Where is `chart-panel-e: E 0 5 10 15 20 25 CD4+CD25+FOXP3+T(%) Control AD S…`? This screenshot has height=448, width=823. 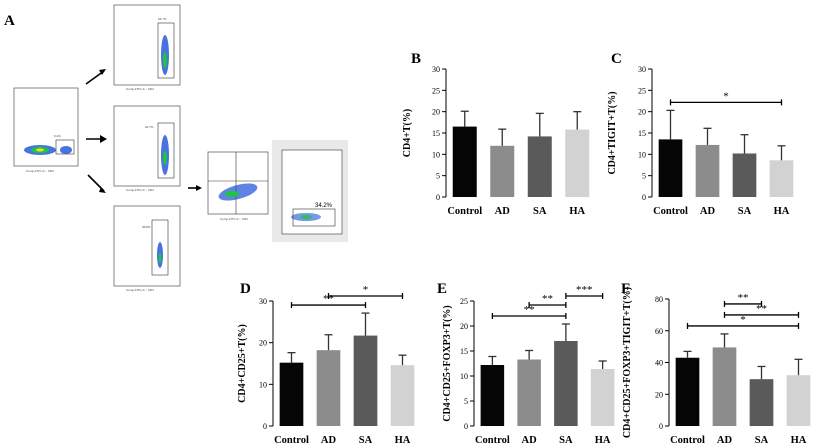
chart-panel-e: E 0 5 10 15 20 25 CD4+CD25+FOXP3+T(%) Control AD S… is located at coordinates (526, 363).